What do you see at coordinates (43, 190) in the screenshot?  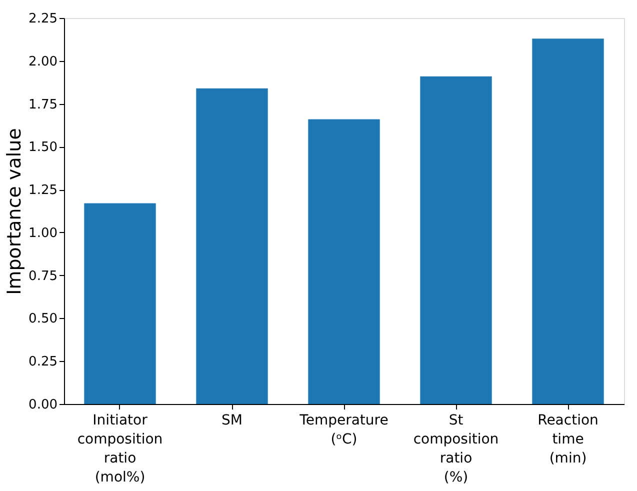 I see `y-tick-label: 1.25` at bounding box center [43, 190].